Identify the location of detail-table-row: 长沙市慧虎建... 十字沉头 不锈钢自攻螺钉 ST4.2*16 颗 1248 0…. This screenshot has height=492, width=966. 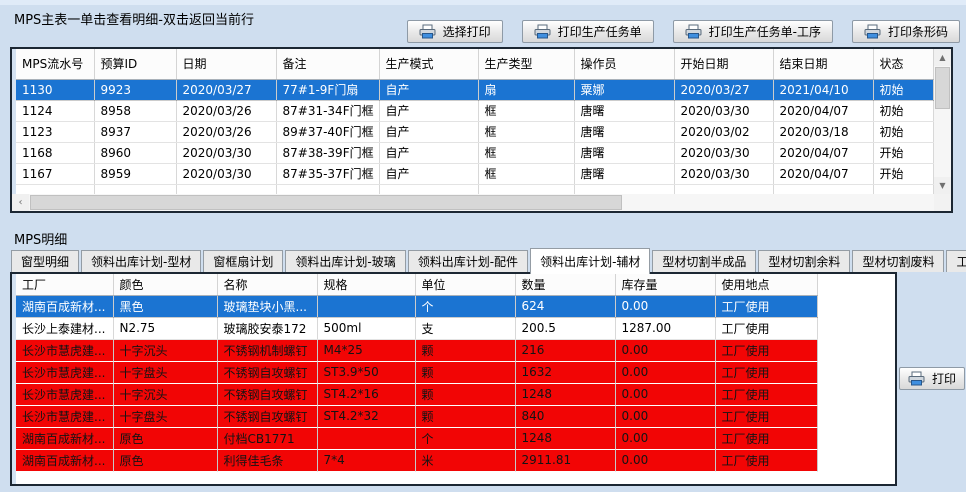
(455, 394).